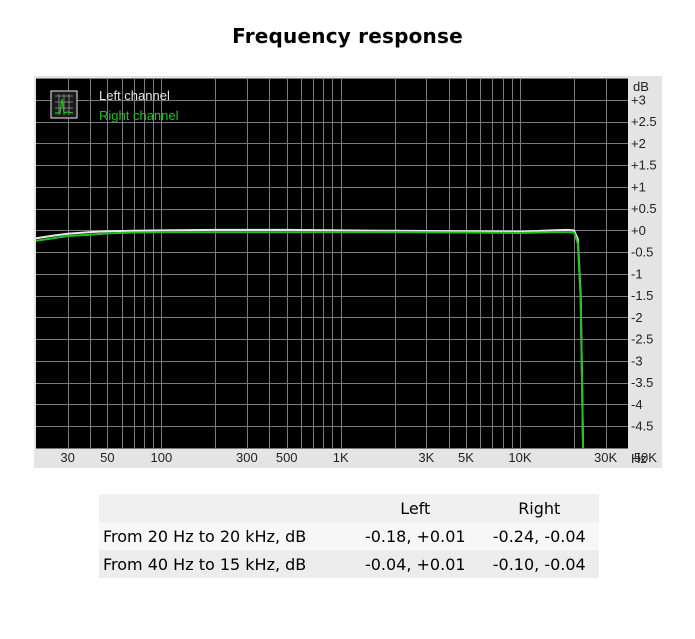 This screenshot has height=639, width=695. I want to click on legend: Left channel Right channel, so click(114, 105).